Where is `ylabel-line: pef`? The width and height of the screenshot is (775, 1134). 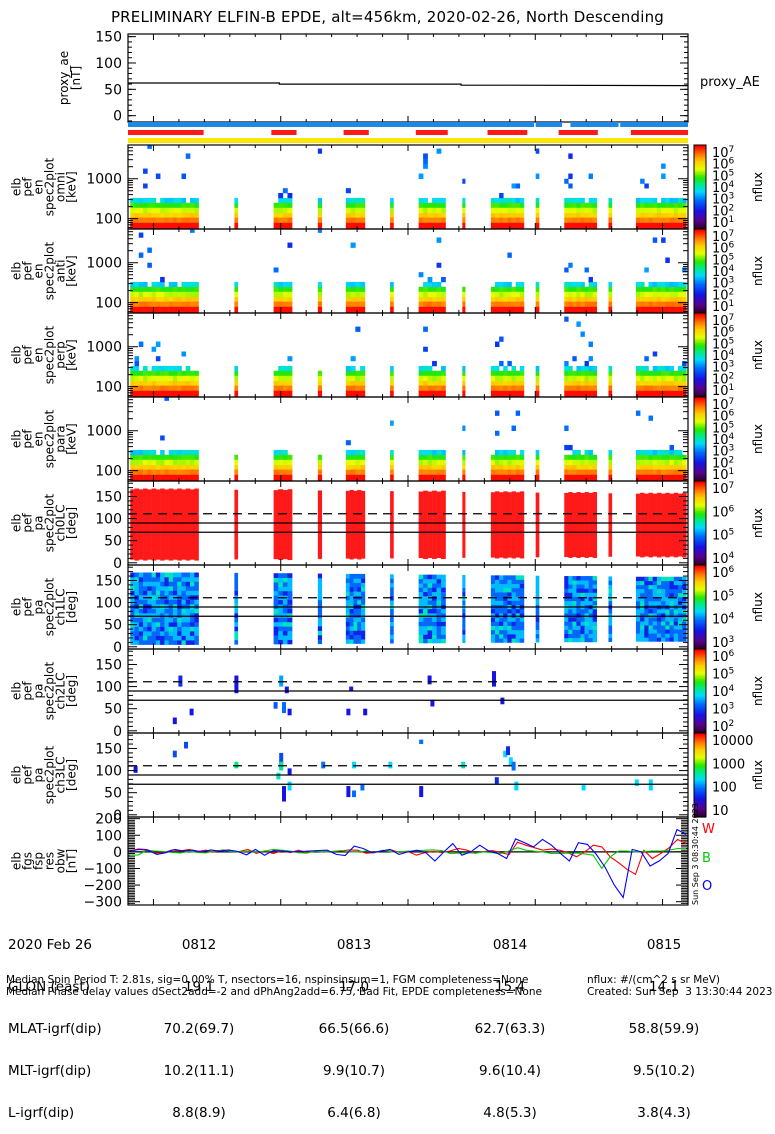 ylabel-line: pef is located at coordinates (28, 691).